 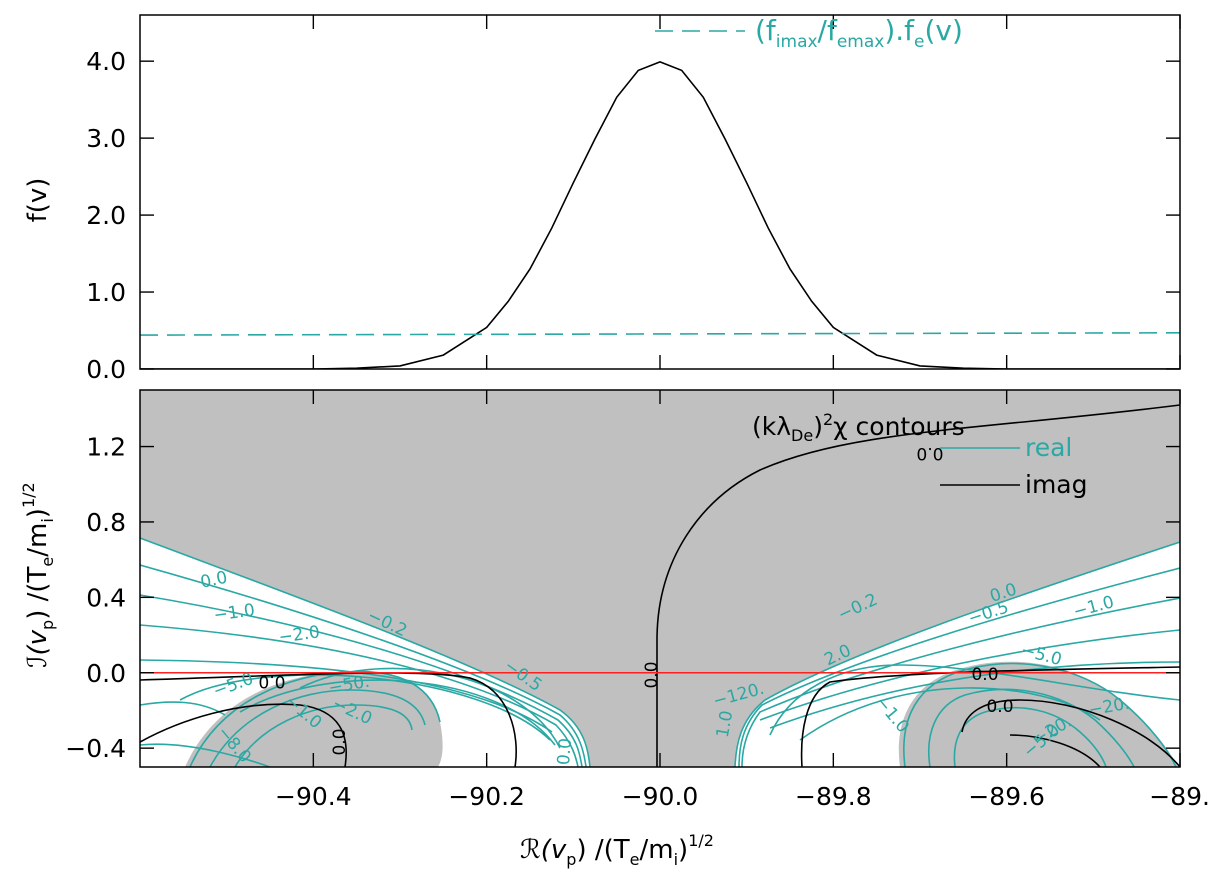 I want to click on legend-real-label: real, so click(x=1048, y=447).